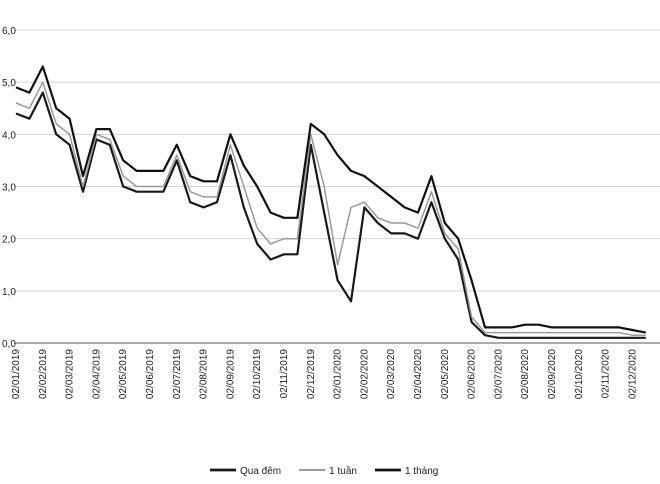 This screenshot has height=484, width=660. What do you see at coordinates (445, 374) in the screenshot?
I see `x-tick-label: 02/05/2020` at bounding box center [445, 374].